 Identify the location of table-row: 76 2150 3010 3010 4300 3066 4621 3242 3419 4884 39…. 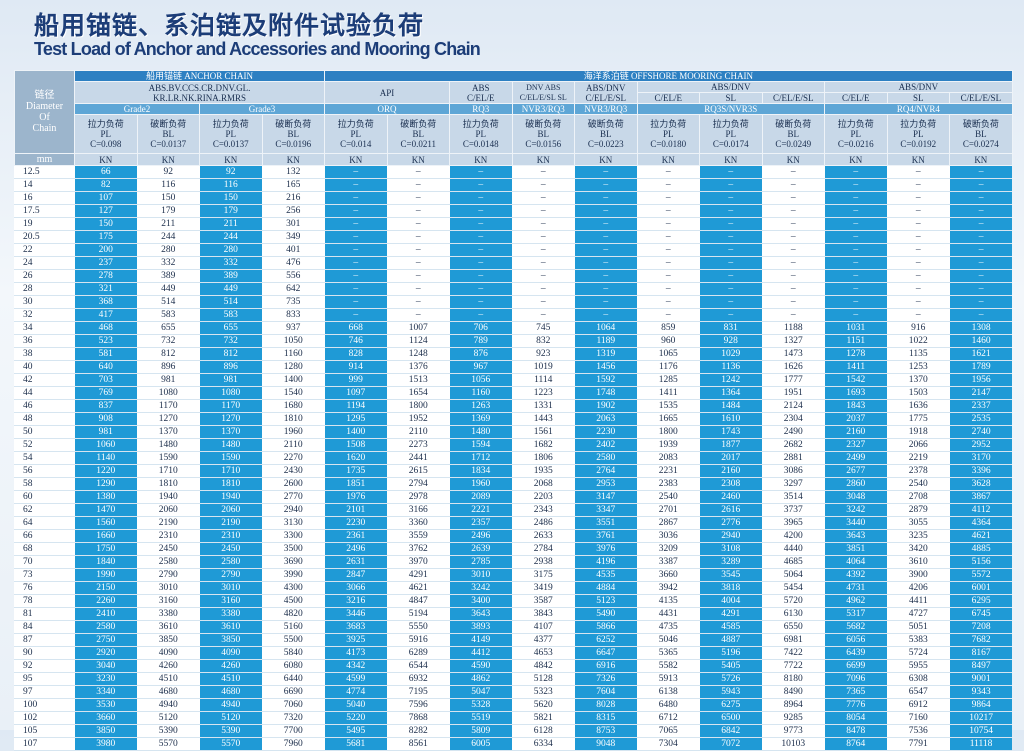
(513, 588).